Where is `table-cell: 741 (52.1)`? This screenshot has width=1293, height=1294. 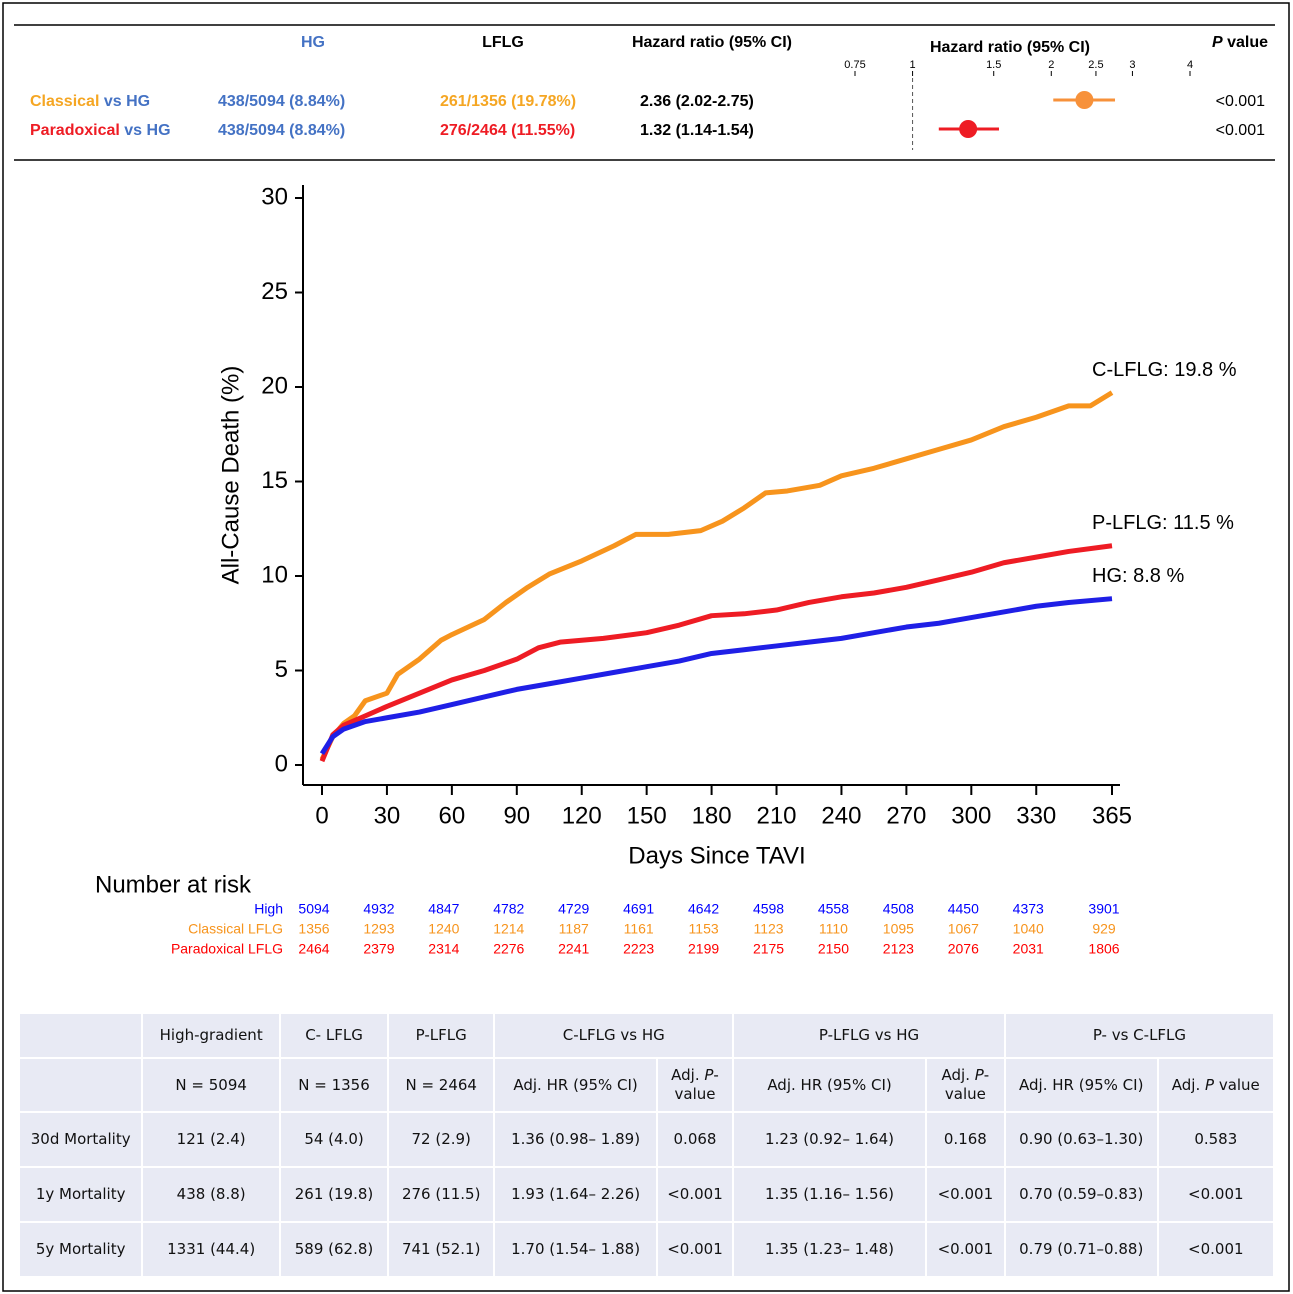
table-cell: 741 (52.1) is located at coordinates (441, 1249).